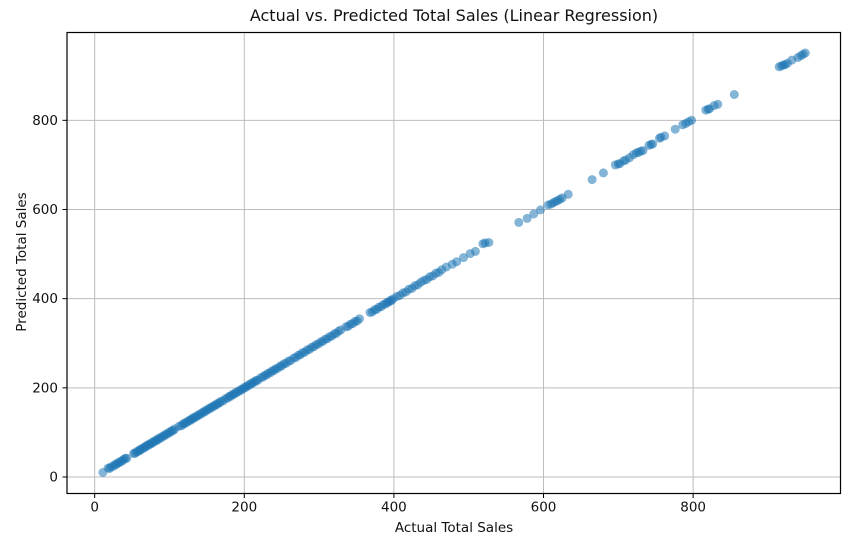 This screenshot has height=547, width=850. Describe the element at coordinates (454, 528) in the screenshot. I see `x-axis-label: Actual Total Sales` at that location.